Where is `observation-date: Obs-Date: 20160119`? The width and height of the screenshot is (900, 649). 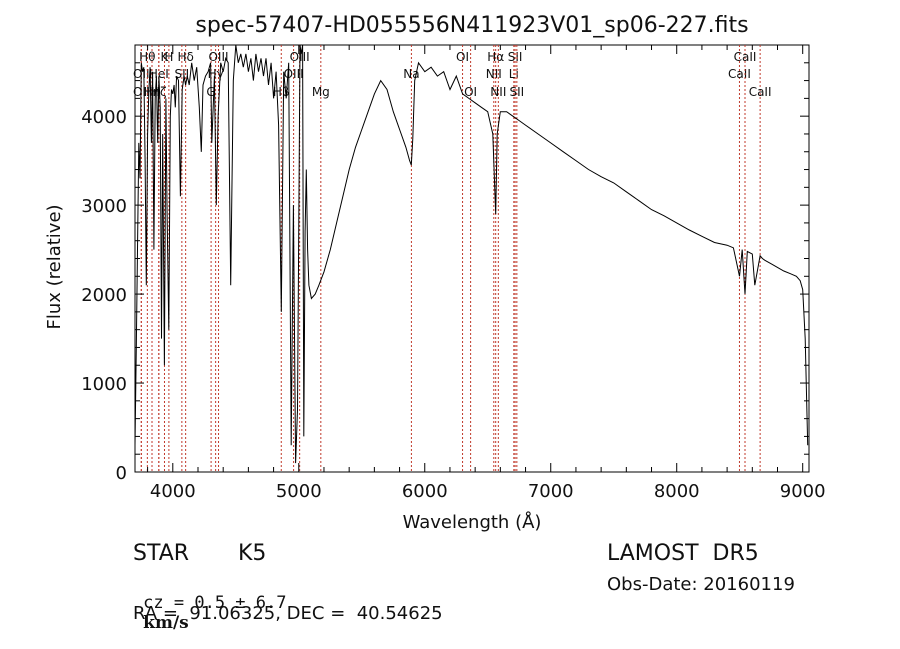 observation-date: Obs-Date: 20160119 is located at coordinates (701, 584).